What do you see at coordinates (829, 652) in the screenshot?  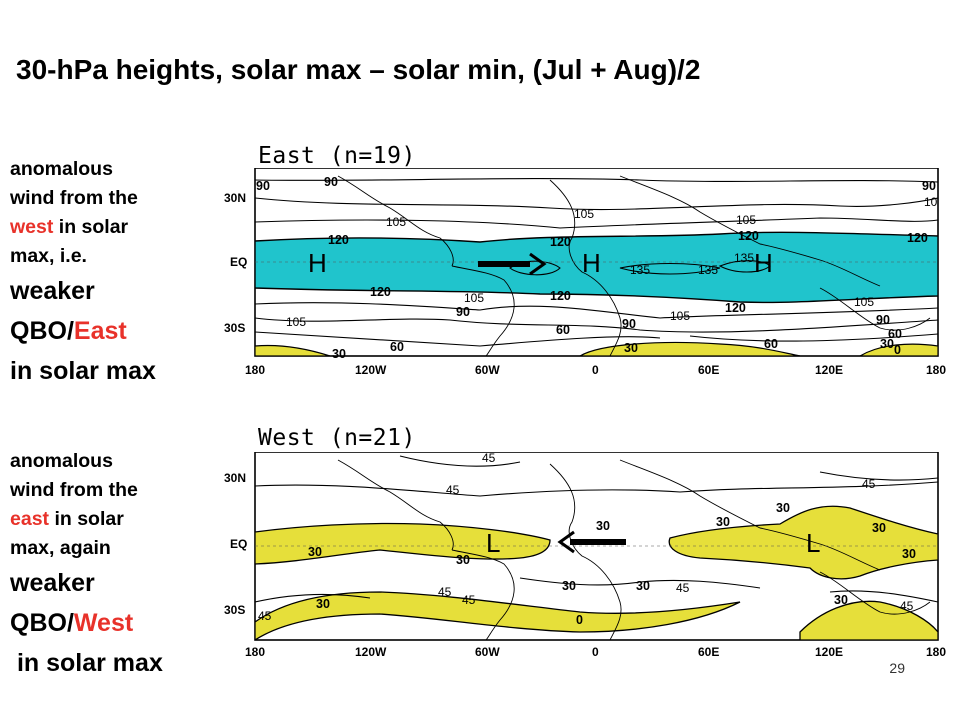 I see `lon-label: 120E` at bounding box center [829, 652].